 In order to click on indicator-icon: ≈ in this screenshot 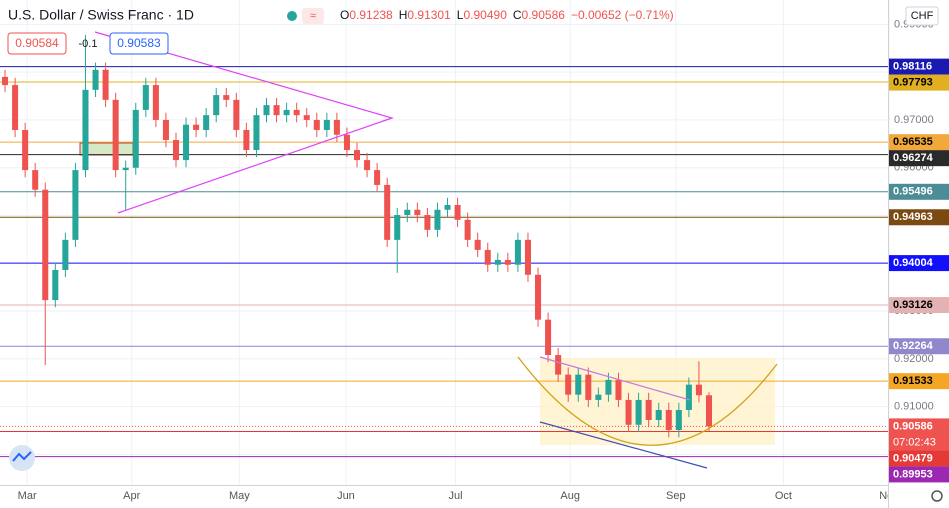, I will do `click(313, 16)`.